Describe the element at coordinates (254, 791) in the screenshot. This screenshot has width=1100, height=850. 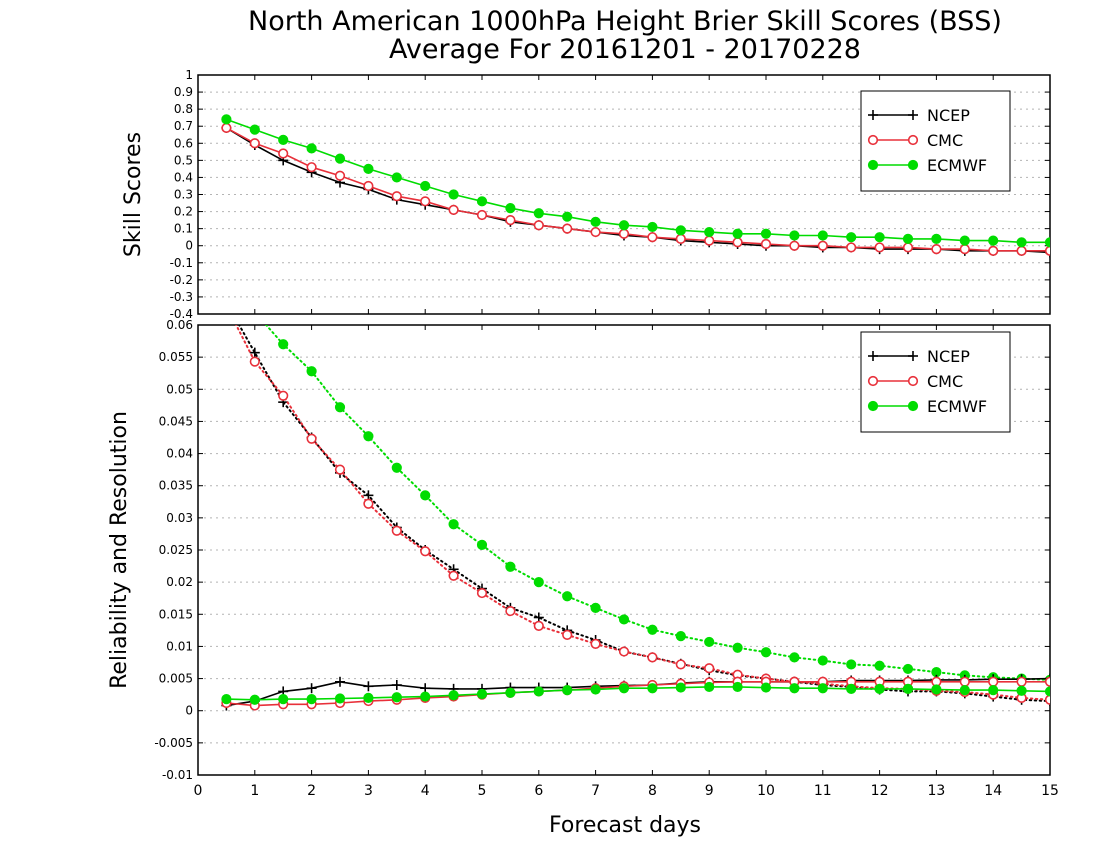
I see `x-tick-label: 1` at that location.